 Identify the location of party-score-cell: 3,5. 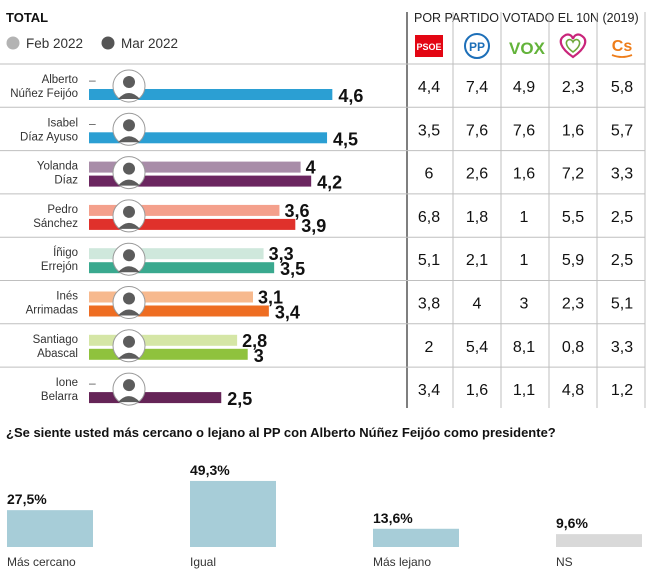
(429, 130).